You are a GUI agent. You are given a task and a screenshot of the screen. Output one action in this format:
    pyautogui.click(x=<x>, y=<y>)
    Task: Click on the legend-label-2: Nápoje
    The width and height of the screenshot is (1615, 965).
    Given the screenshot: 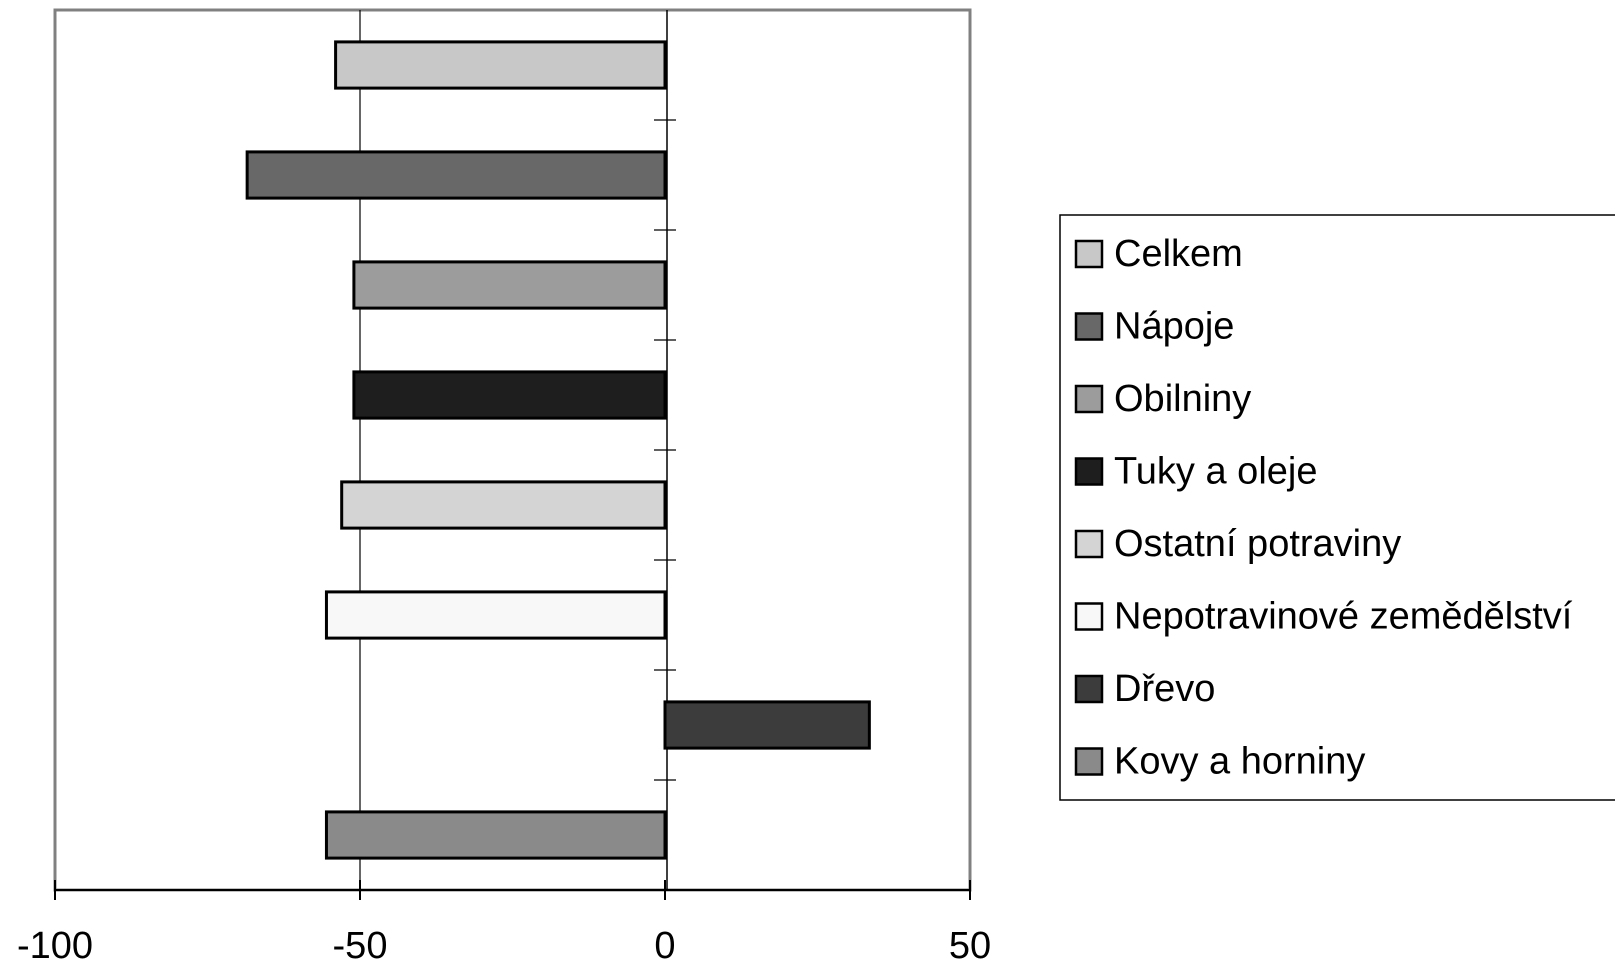 What is the action you would take?
    pyautogui.click(x=1174, y=327)
    